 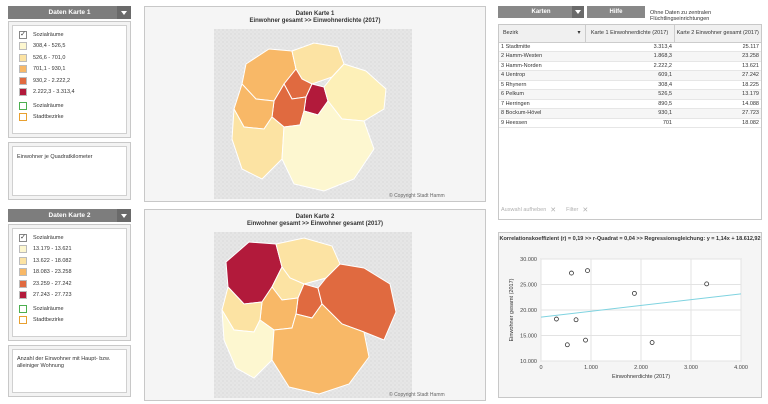 What do you see at coordinates (717, 34) in the screenshot?
I see `column-header-karte2: Karte 2 Einwohner gesamt (2017)` at bounding box center [717, 34].